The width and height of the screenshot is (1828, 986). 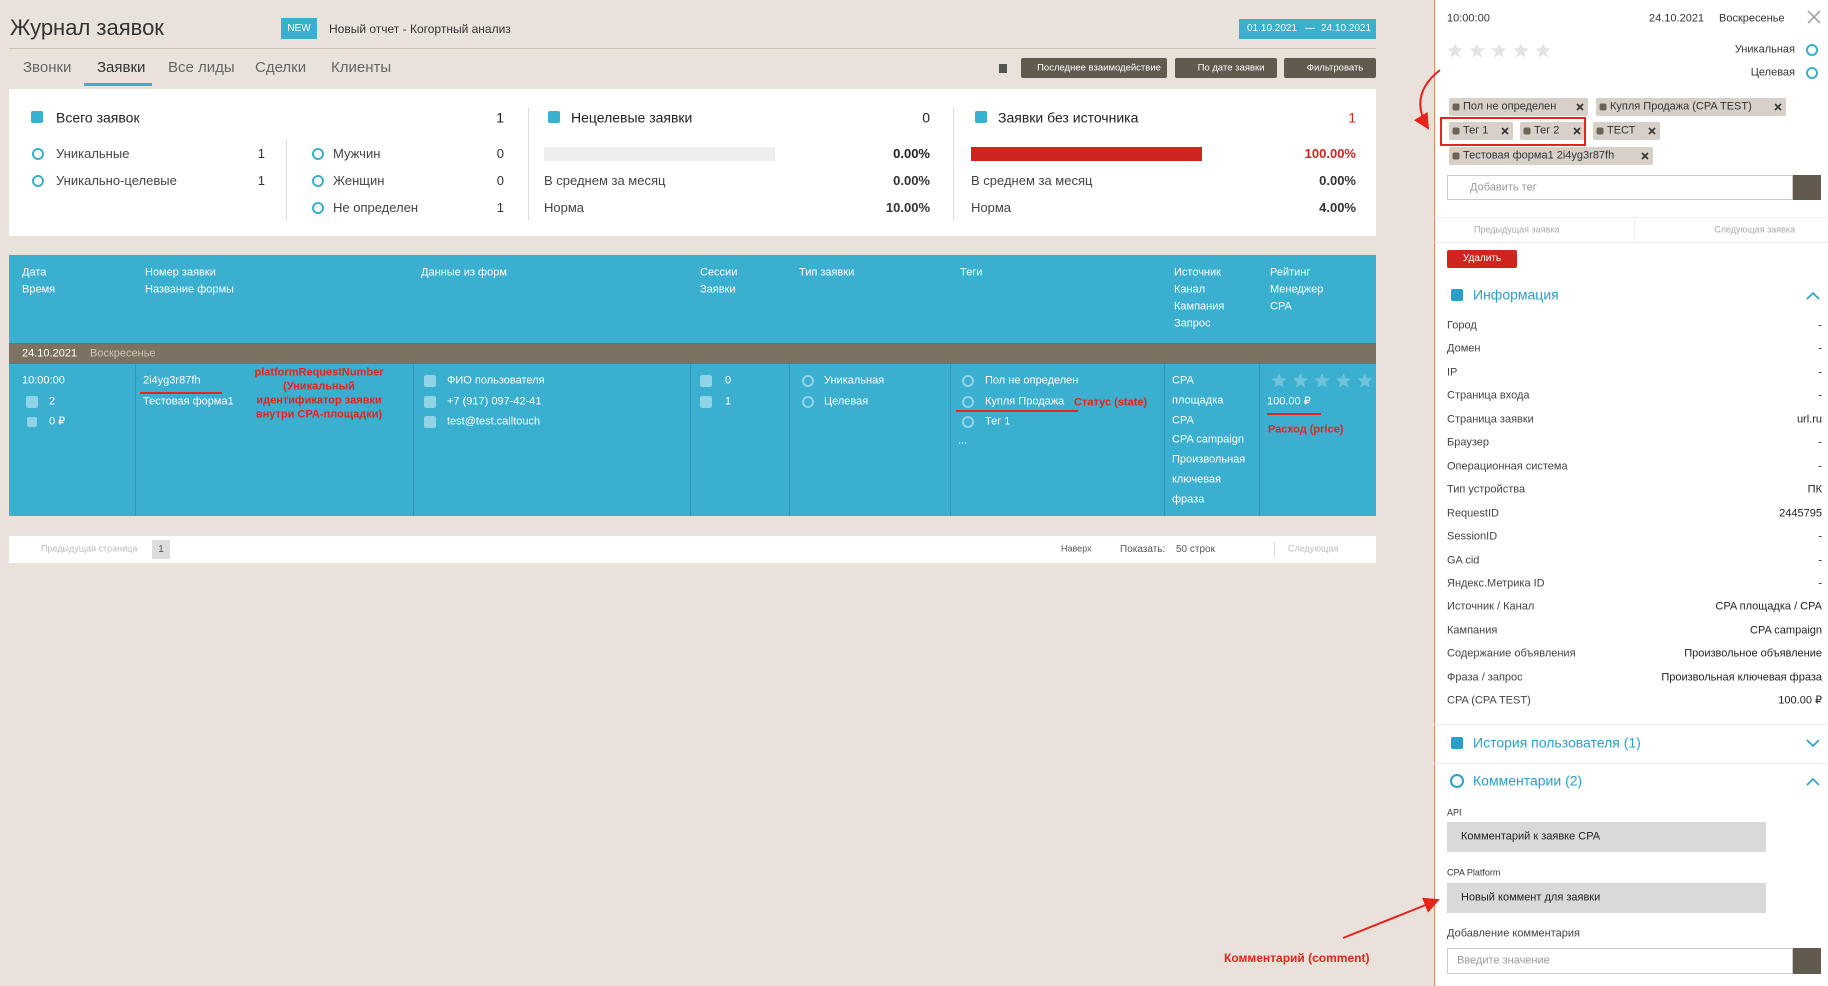 What do you see at coordinates (998, 421) in the screenshot?
I see `cell-text: Тег 1` at bounding box center [998, 421].